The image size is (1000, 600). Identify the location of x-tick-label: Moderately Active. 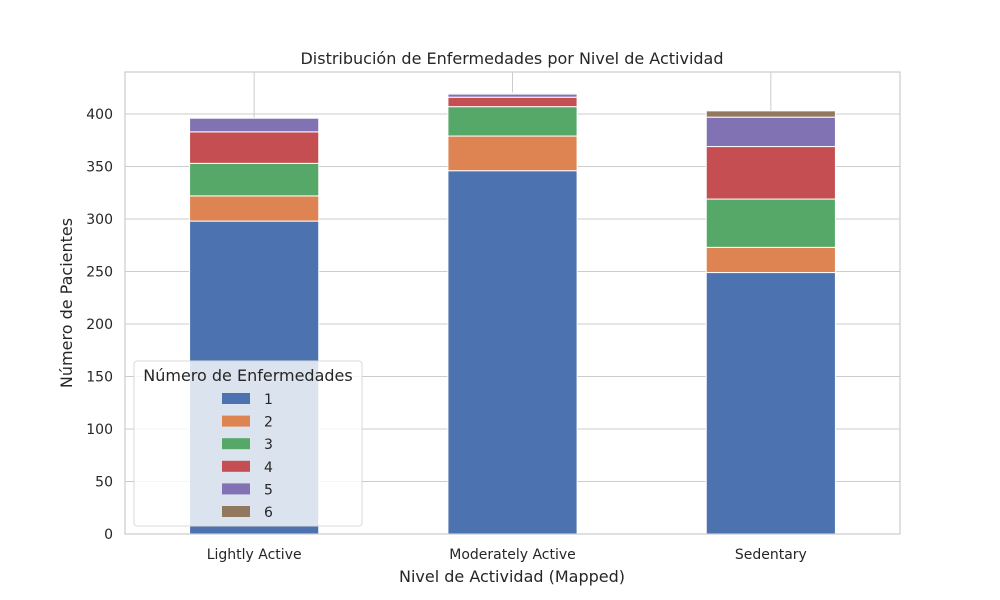
(512, 555).